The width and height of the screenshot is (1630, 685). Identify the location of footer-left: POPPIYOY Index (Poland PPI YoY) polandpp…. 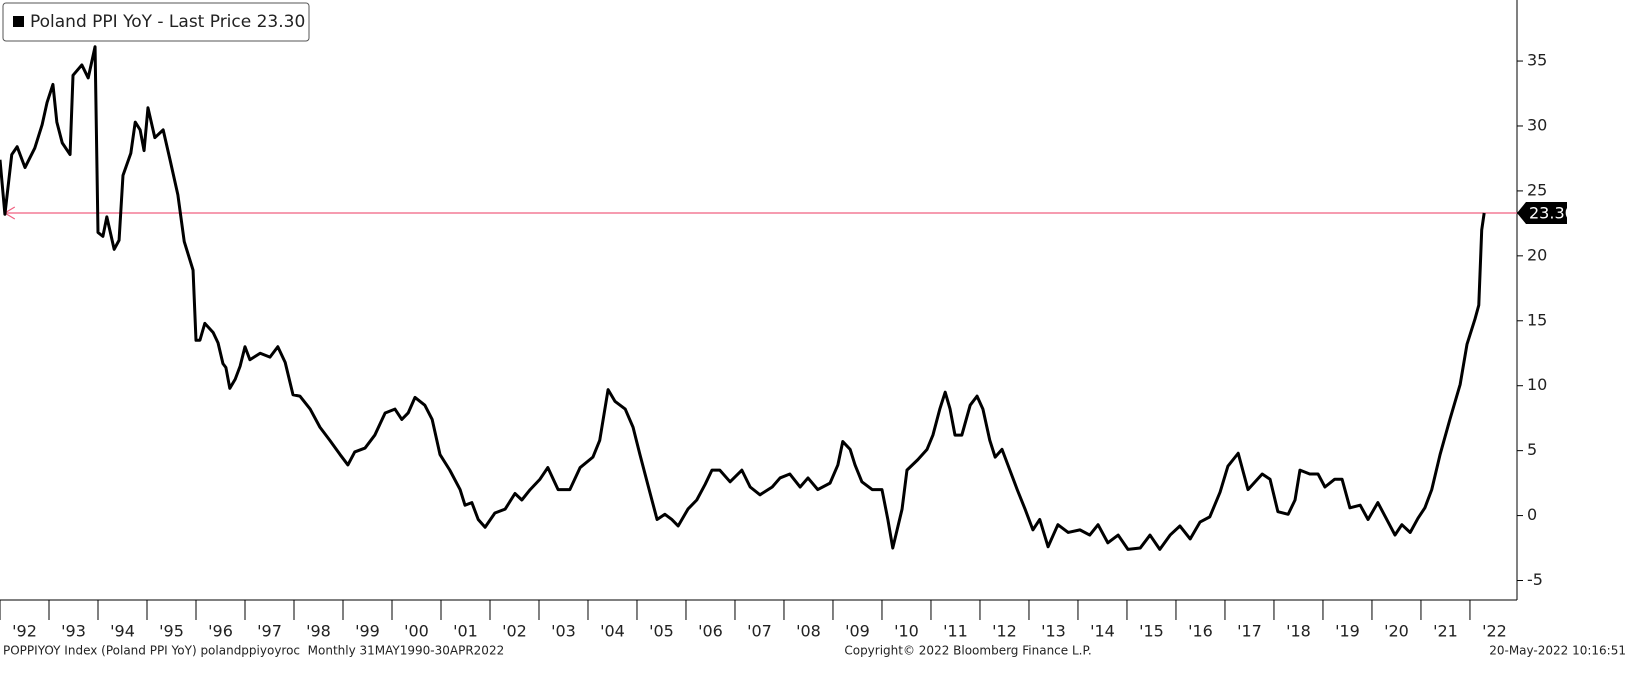
(253, 651).